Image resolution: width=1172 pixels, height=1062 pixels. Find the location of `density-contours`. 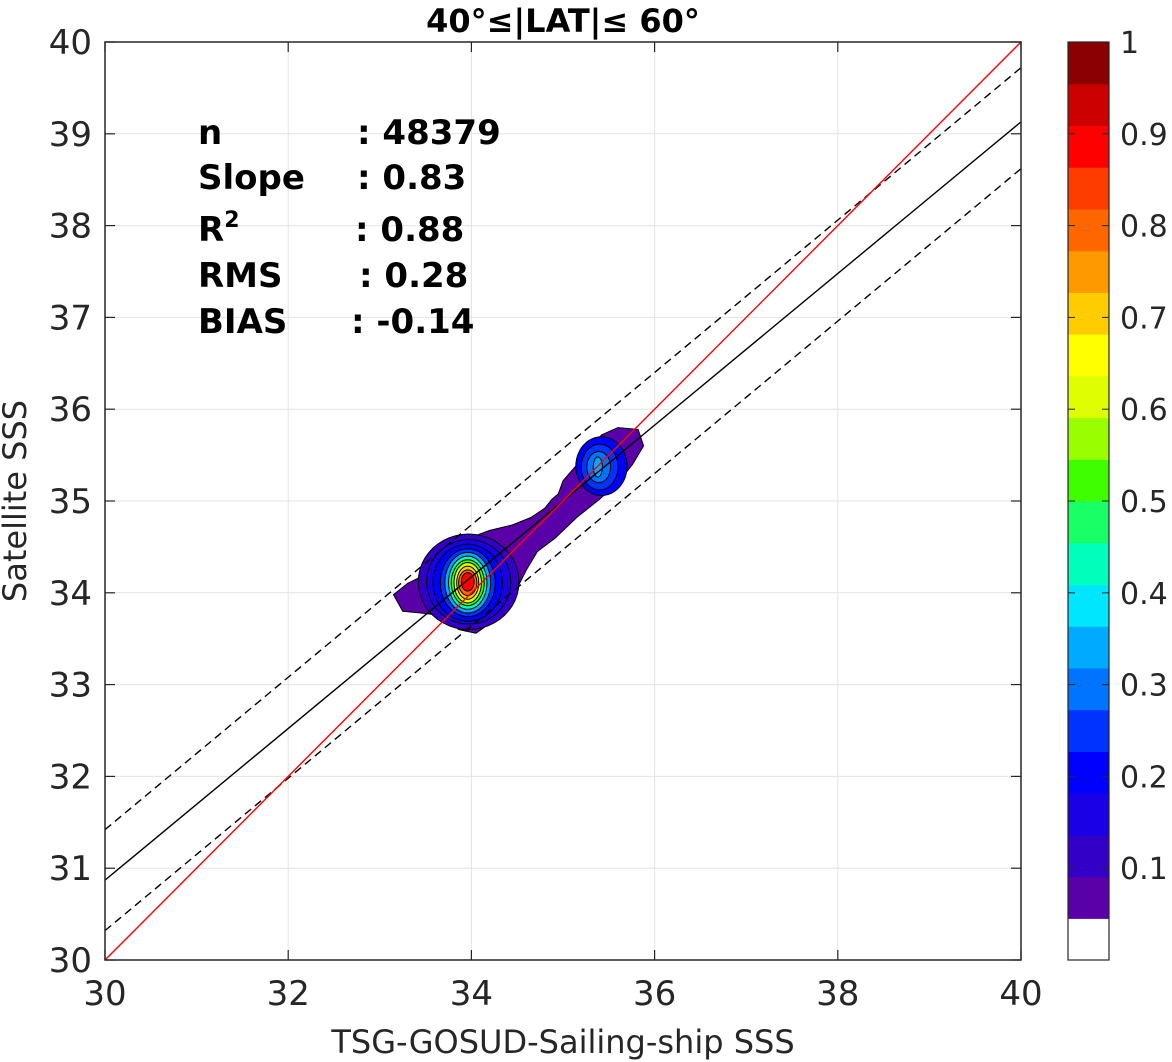

density-contours is located at coordinates (519, 530).